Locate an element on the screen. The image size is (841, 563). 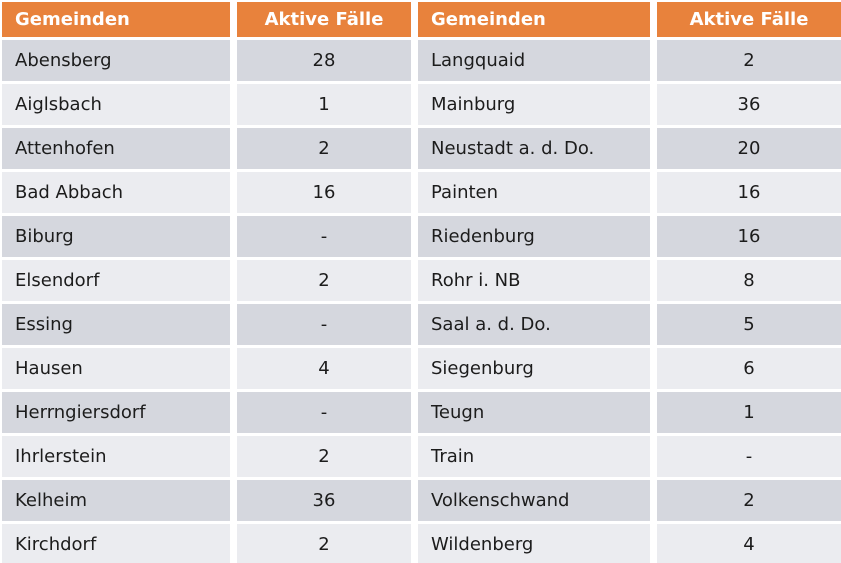
faelle-cell: 8 is located at coordinates (749, 280).